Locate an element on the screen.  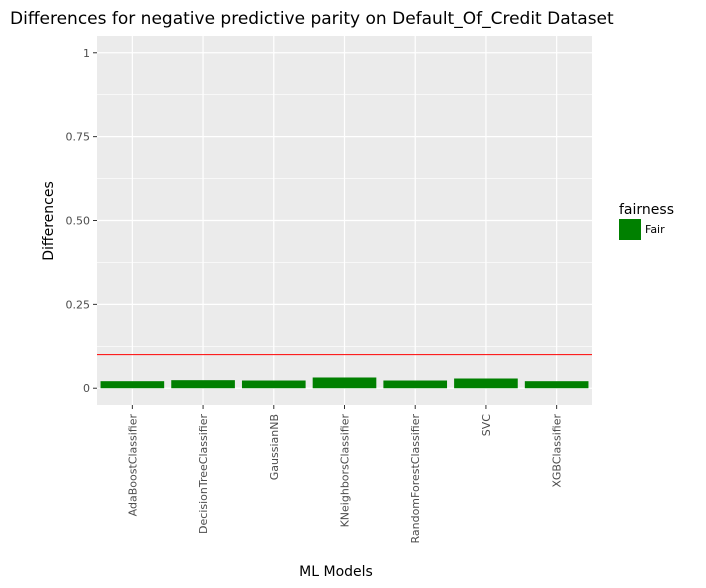
x-tick-label: GaussianNB is located at coordinates (274, 447).